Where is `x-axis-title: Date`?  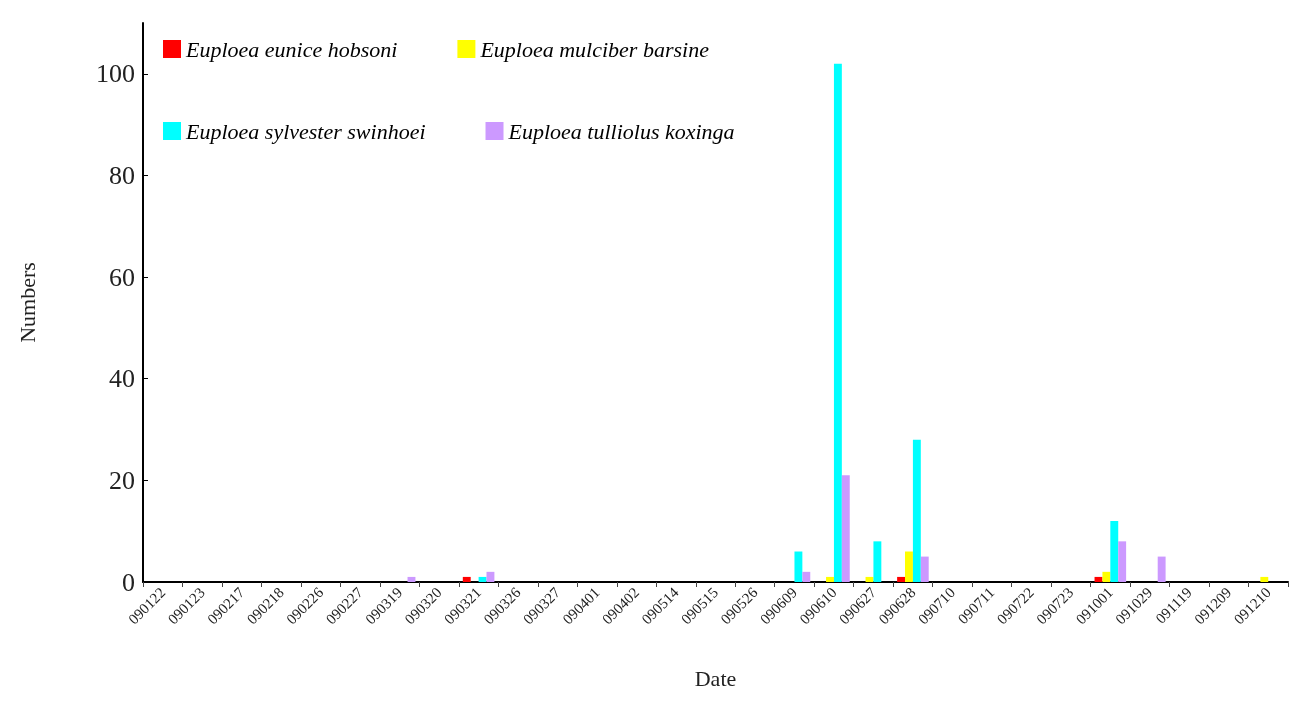 x-axis-title: Date is located at coordinates (715, 678).